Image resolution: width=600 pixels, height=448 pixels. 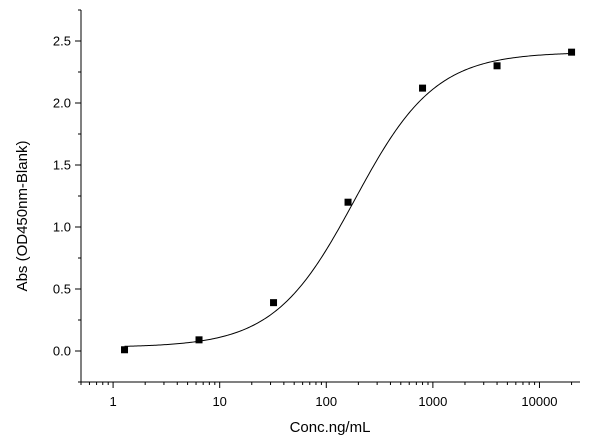 I want to click on y-tick-label: 1.5, so click(x=62, y=165).